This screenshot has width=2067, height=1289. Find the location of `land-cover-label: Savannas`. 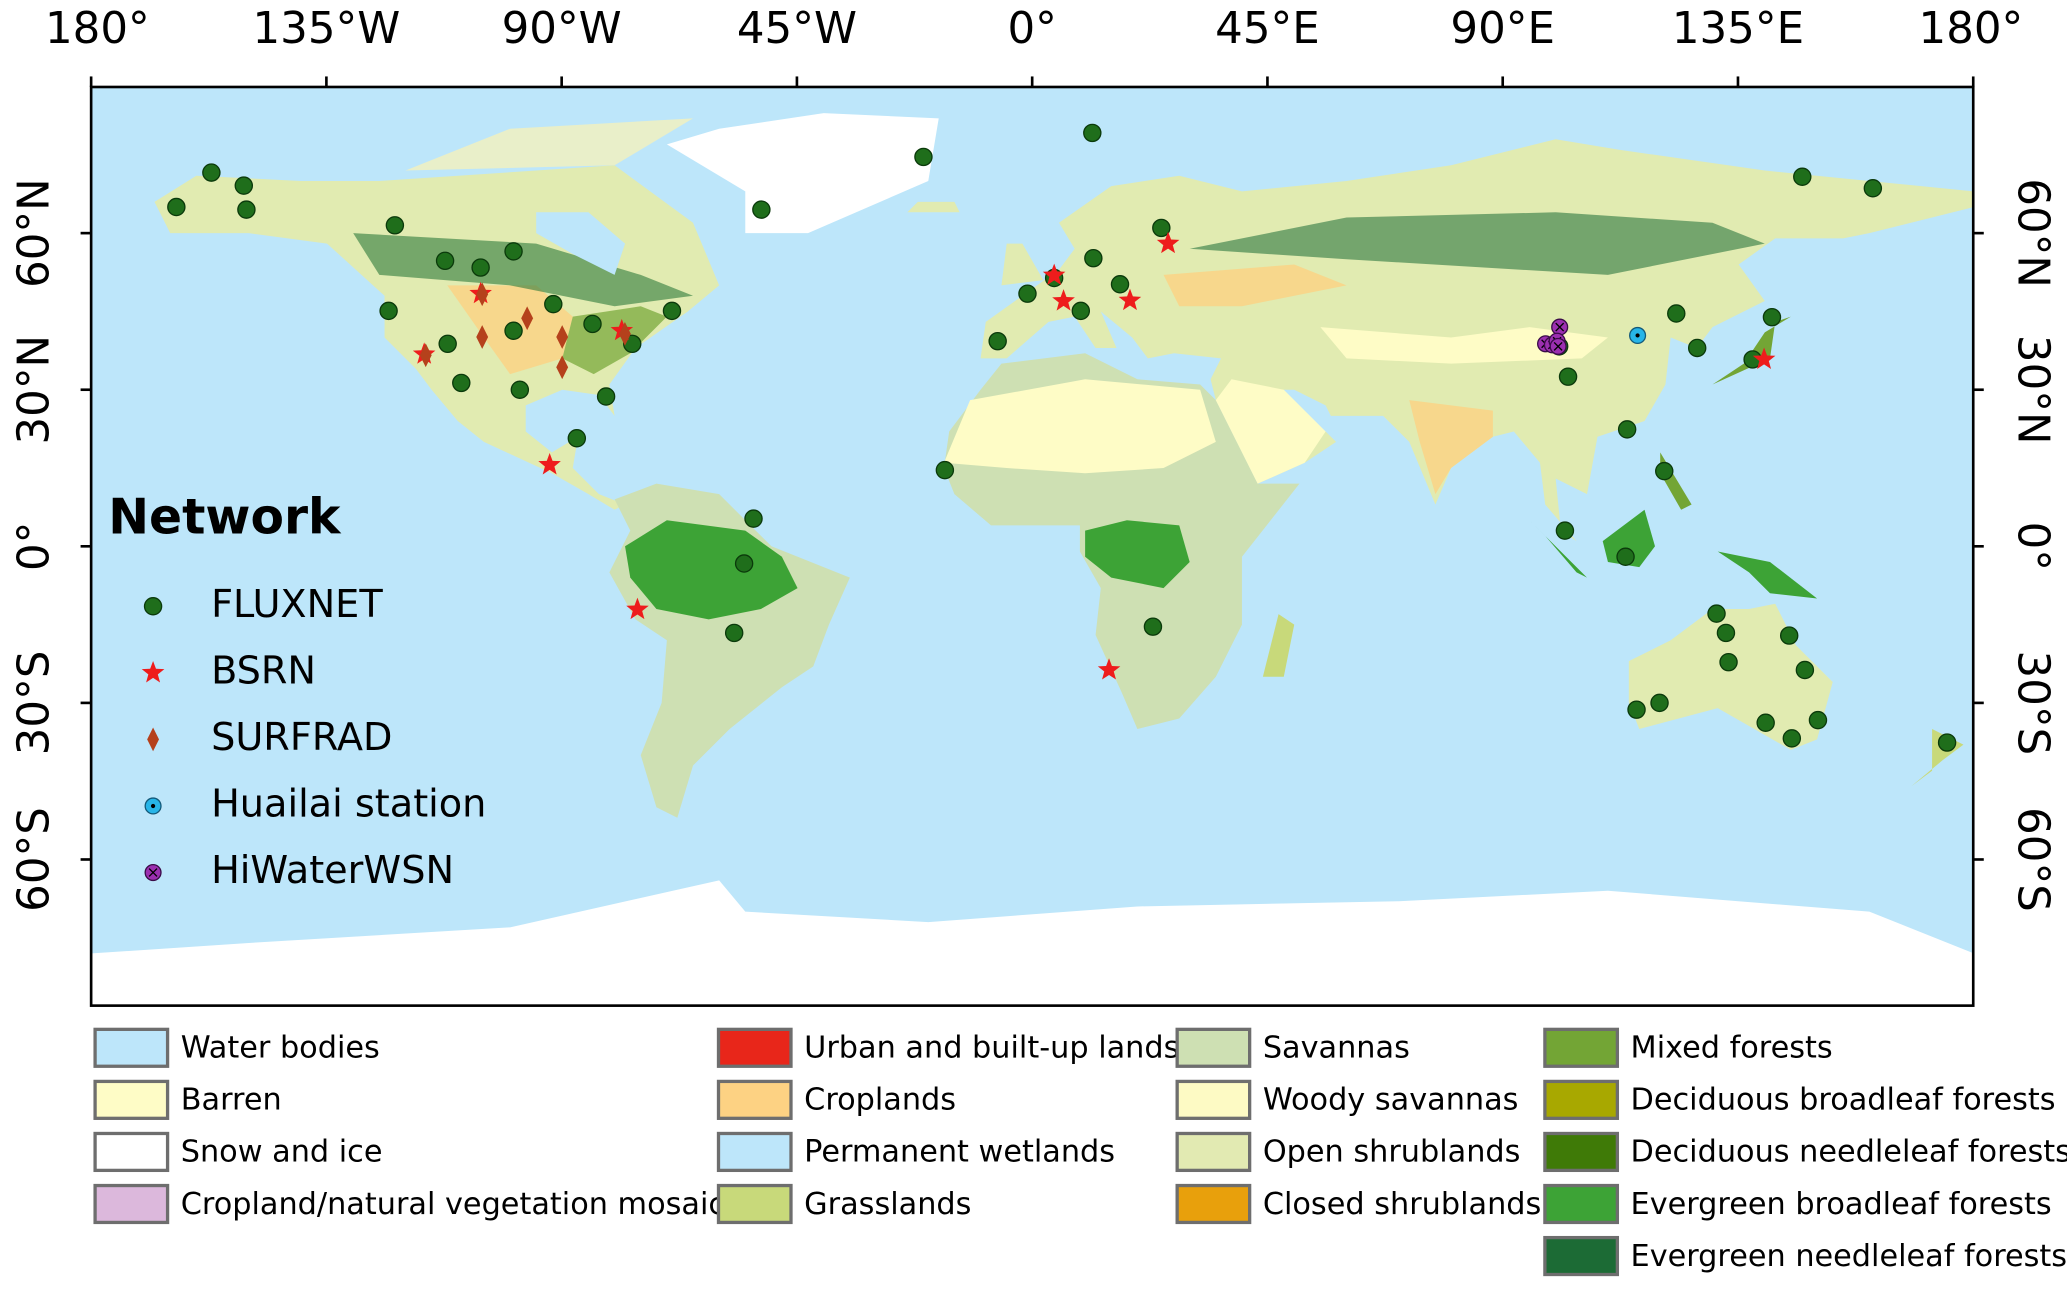

land-cover-label: Savannas is located at coordinates (1336, 1048).